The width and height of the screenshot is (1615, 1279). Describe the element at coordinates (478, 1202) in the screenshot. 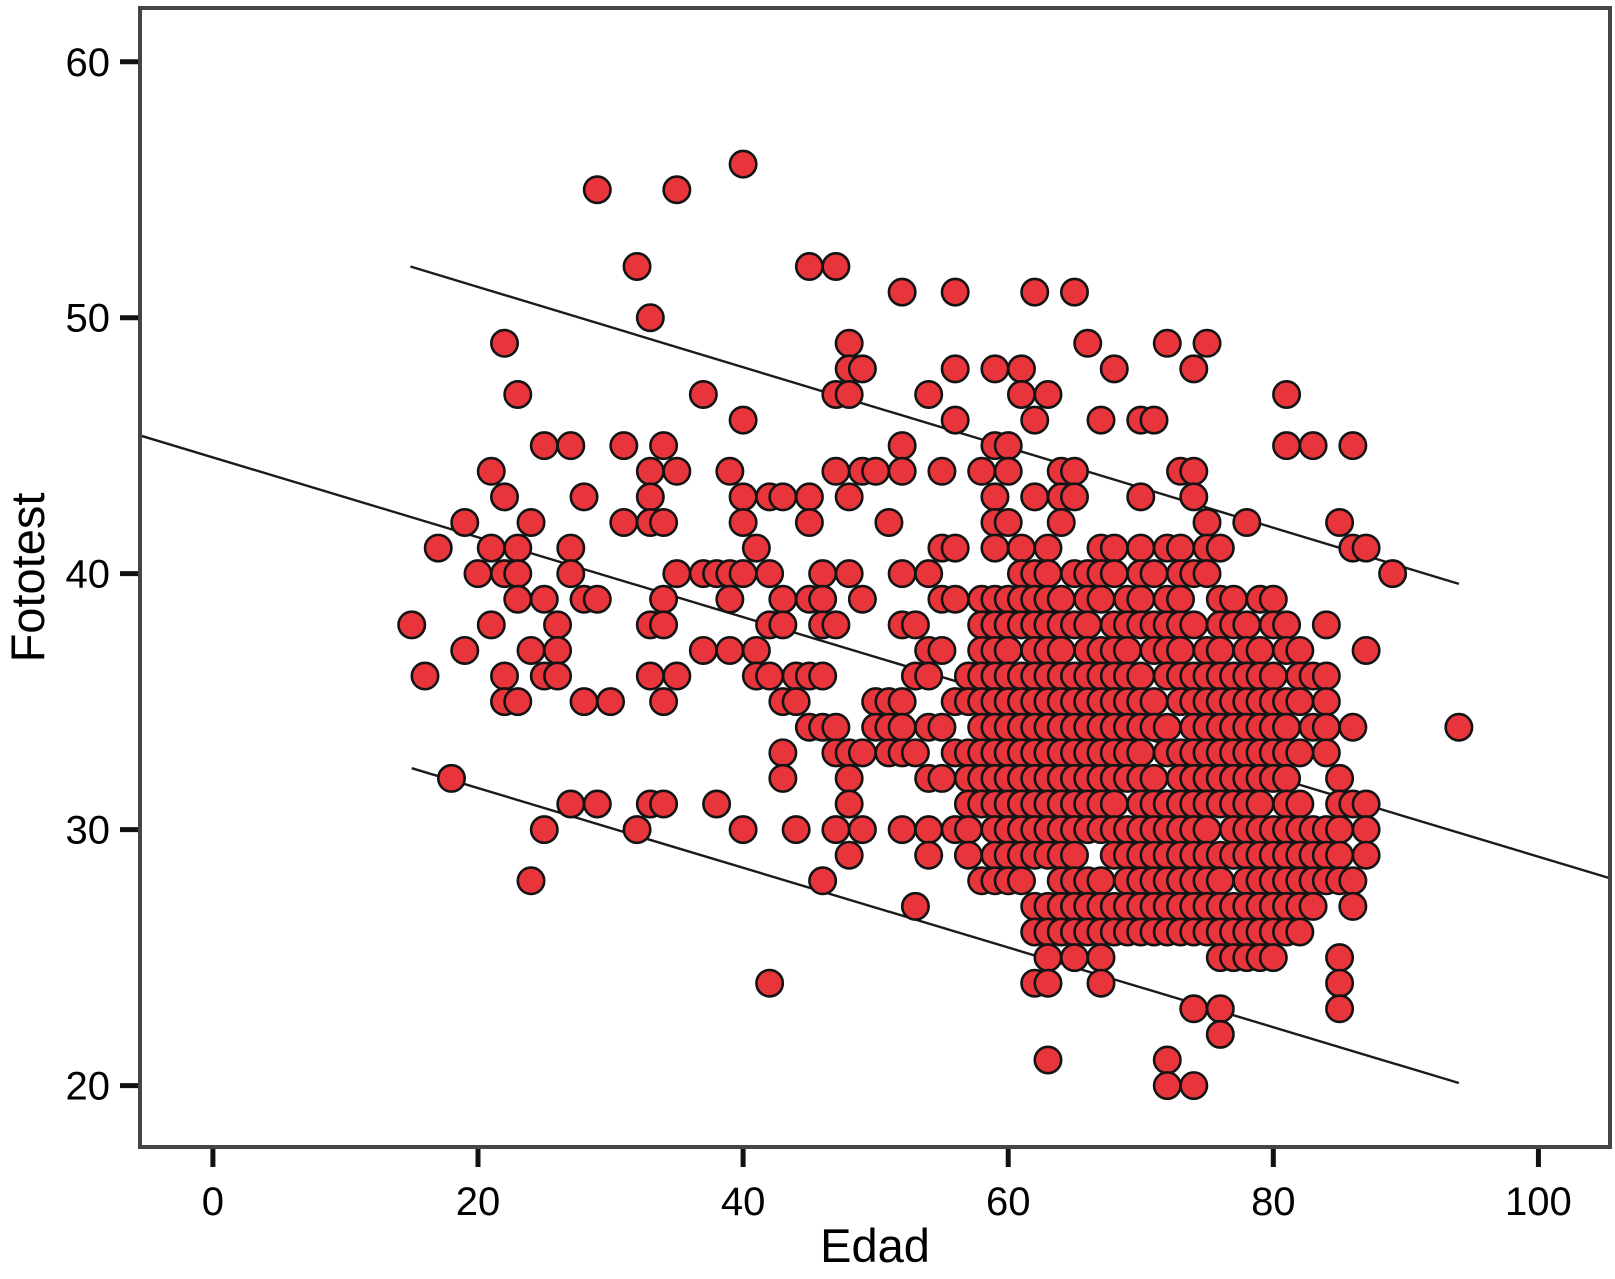

I see `x-tick-label: 20` at that location.